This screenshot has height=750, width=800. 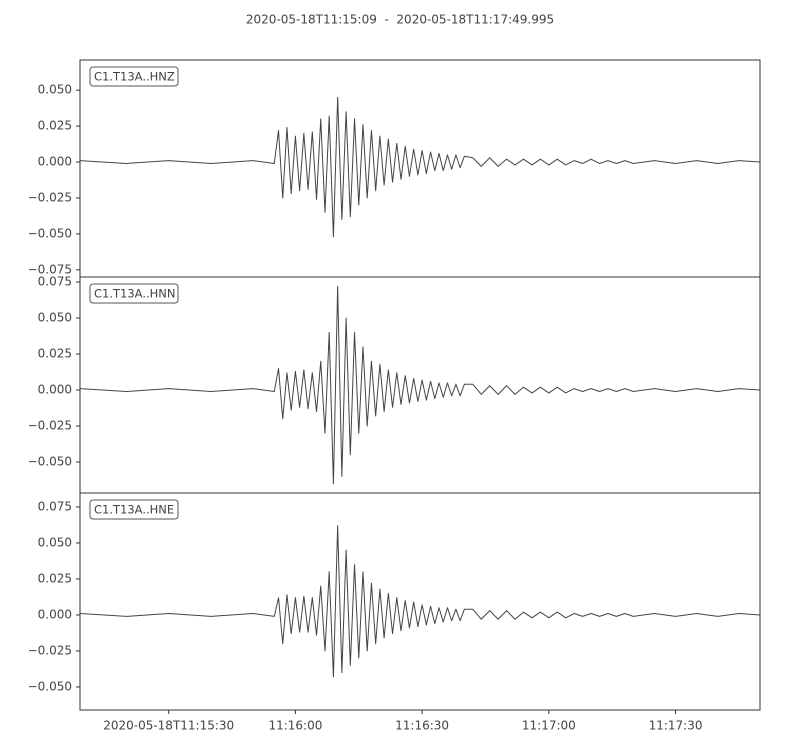 I want to click on legend-label: C1.T13A..HNZ, so click(x=134, y=77).